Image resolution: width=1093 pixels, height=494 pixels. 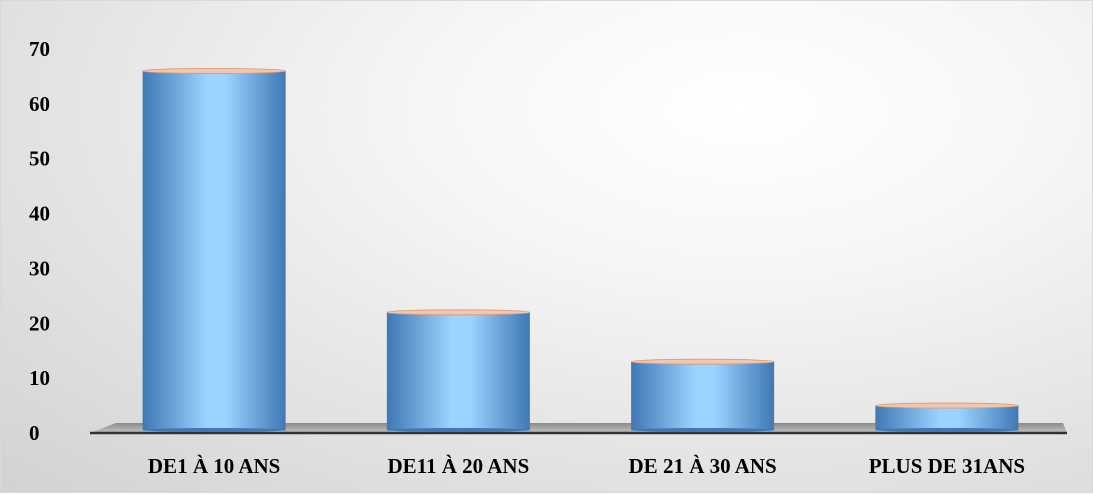 What do you see at coordinates (39, 378) in the screenshot?
I see `y-tick-label: 10` at bounding box center [39, 378].